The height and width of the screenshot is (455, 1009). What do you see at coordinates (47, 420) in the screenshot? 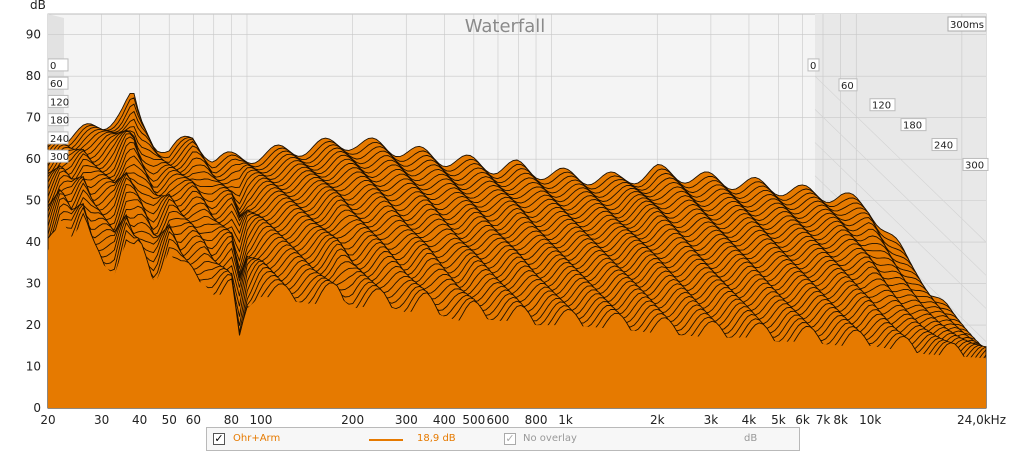
I see `x-tick-label: 20` at bounding box center [47, 420].